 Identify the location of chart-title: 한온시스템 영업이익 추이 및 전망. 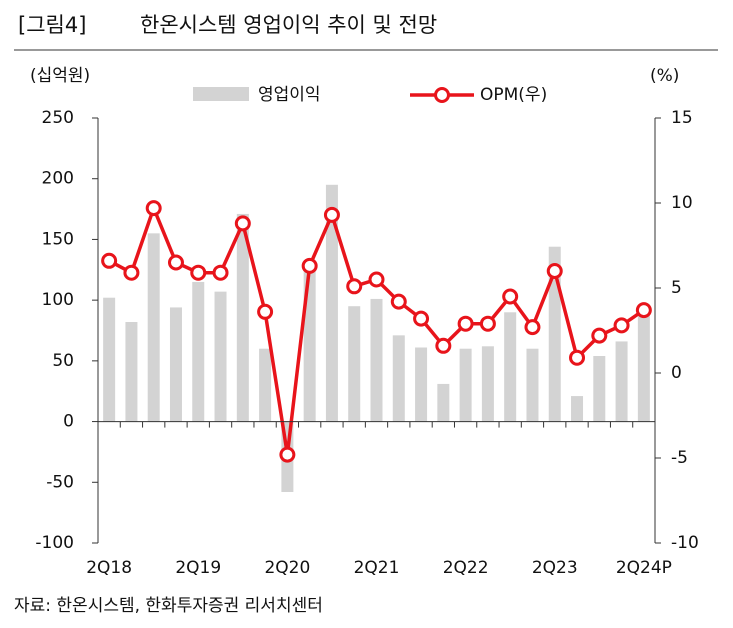
(288, 25).